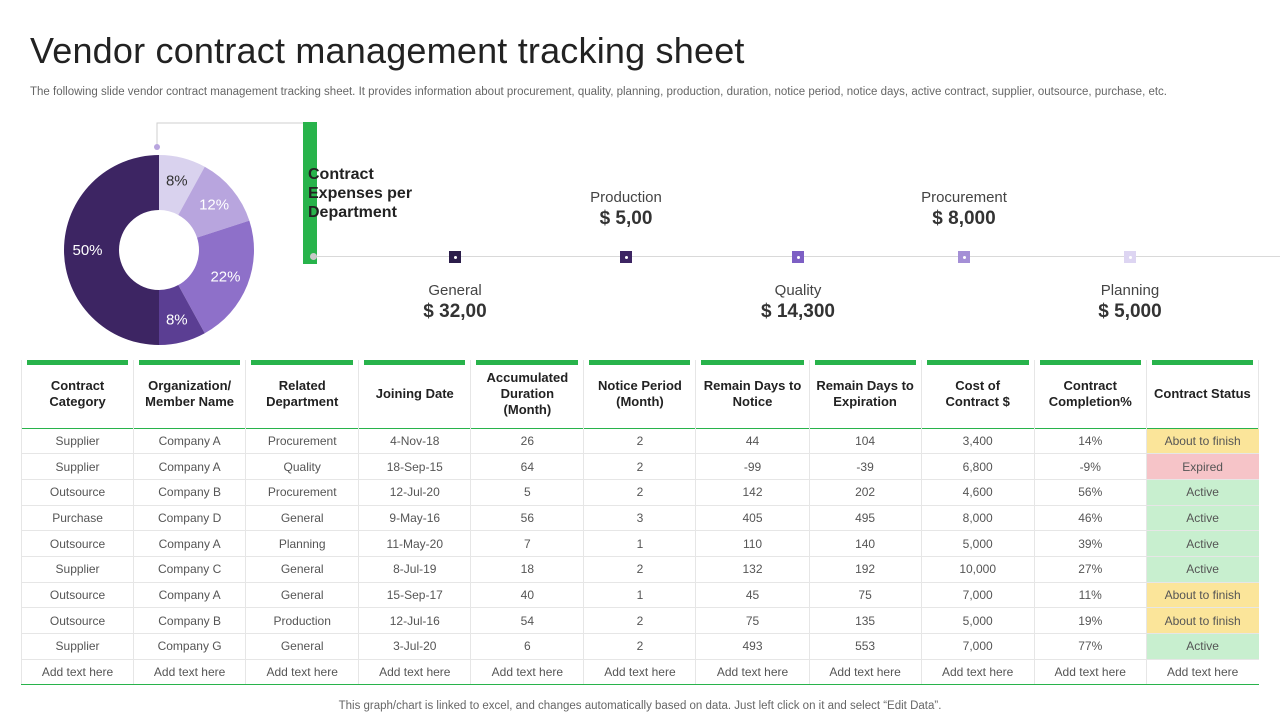  I want to click on column-header-8: Remain Days to Expiration, so click(865, 394).